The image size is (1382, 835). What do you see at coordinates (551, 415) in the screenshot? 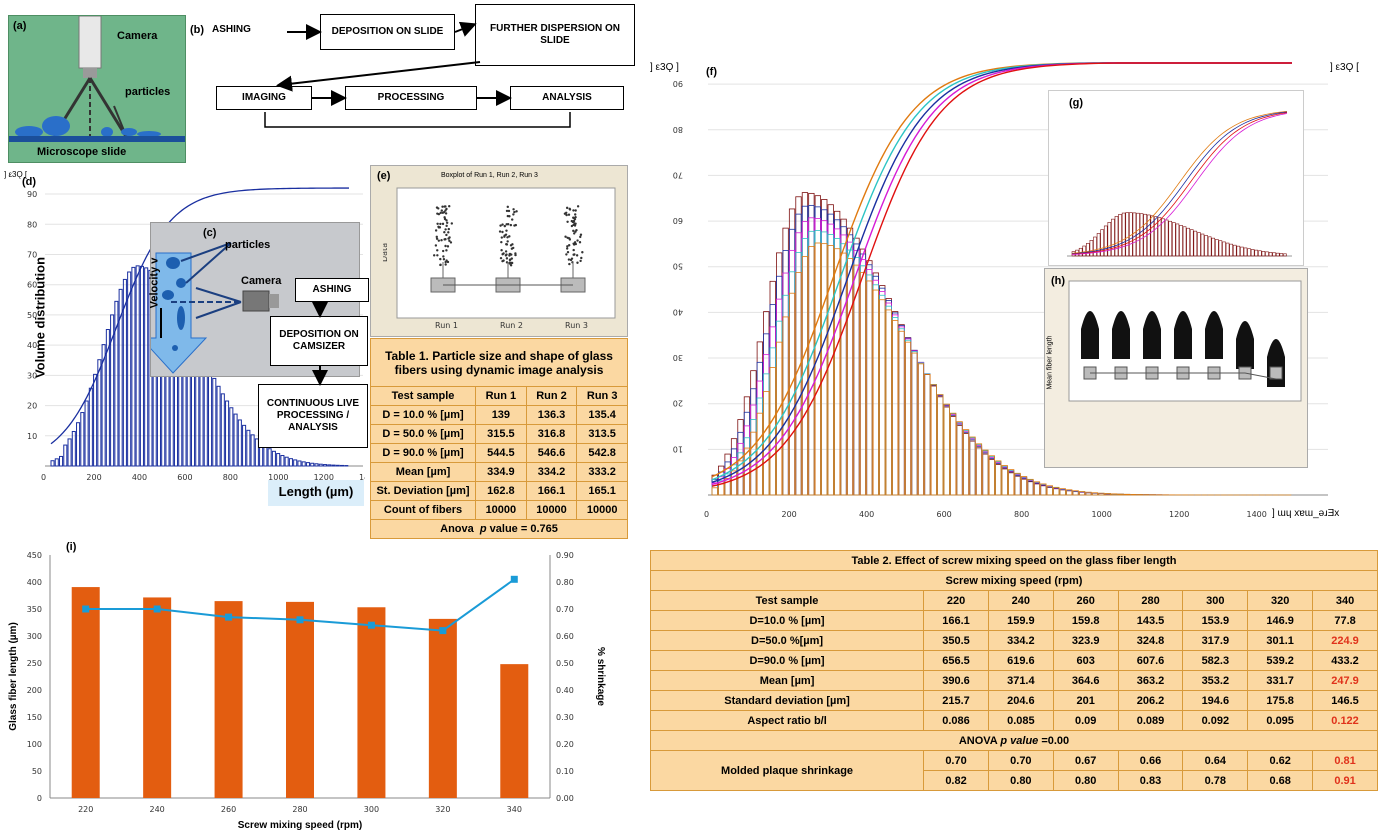
I see `table-1-cell: 136.3` at bounding box center [551, 415].